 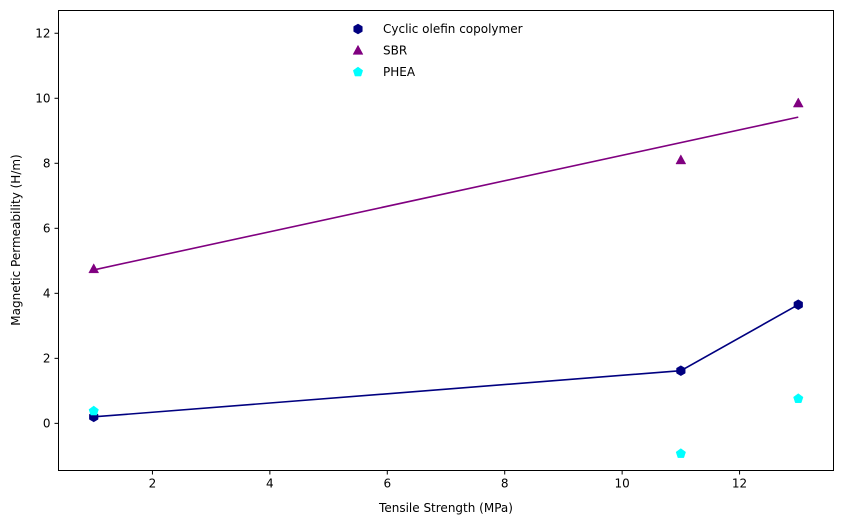 I want to click on y-axis-ticks: 0 2 4 6 8 10 12, so click(x=47, y=228).